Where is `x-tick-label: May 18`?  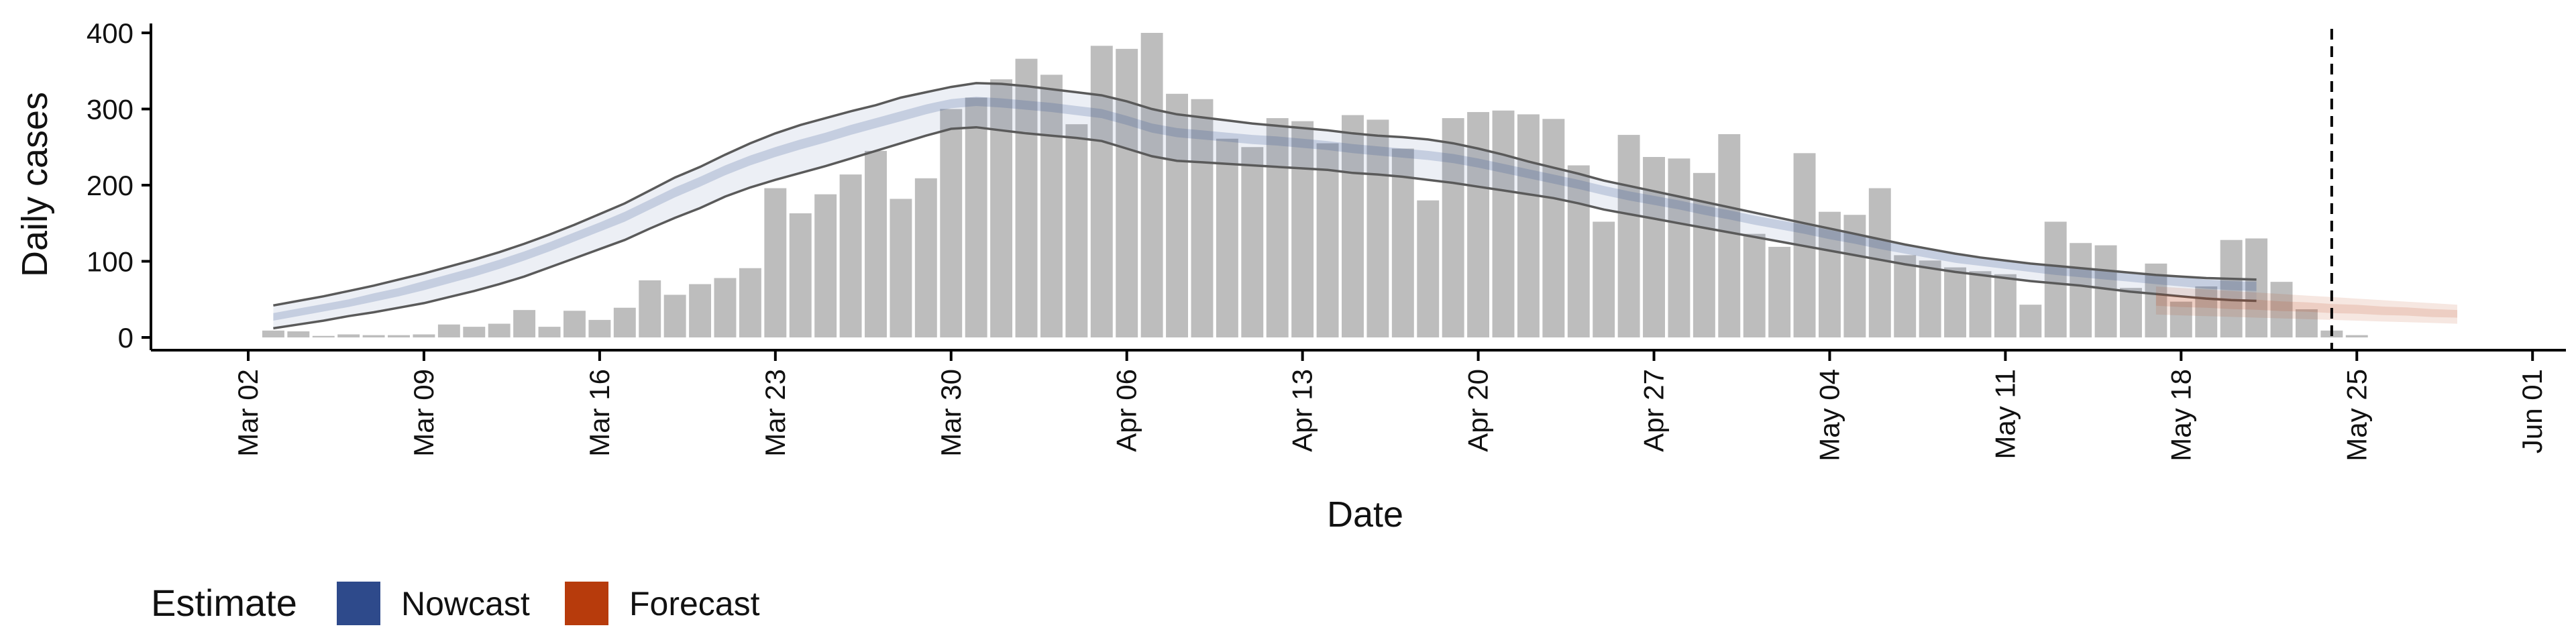 x-tick-label: May 18 is located at coordinates (2180, 415).